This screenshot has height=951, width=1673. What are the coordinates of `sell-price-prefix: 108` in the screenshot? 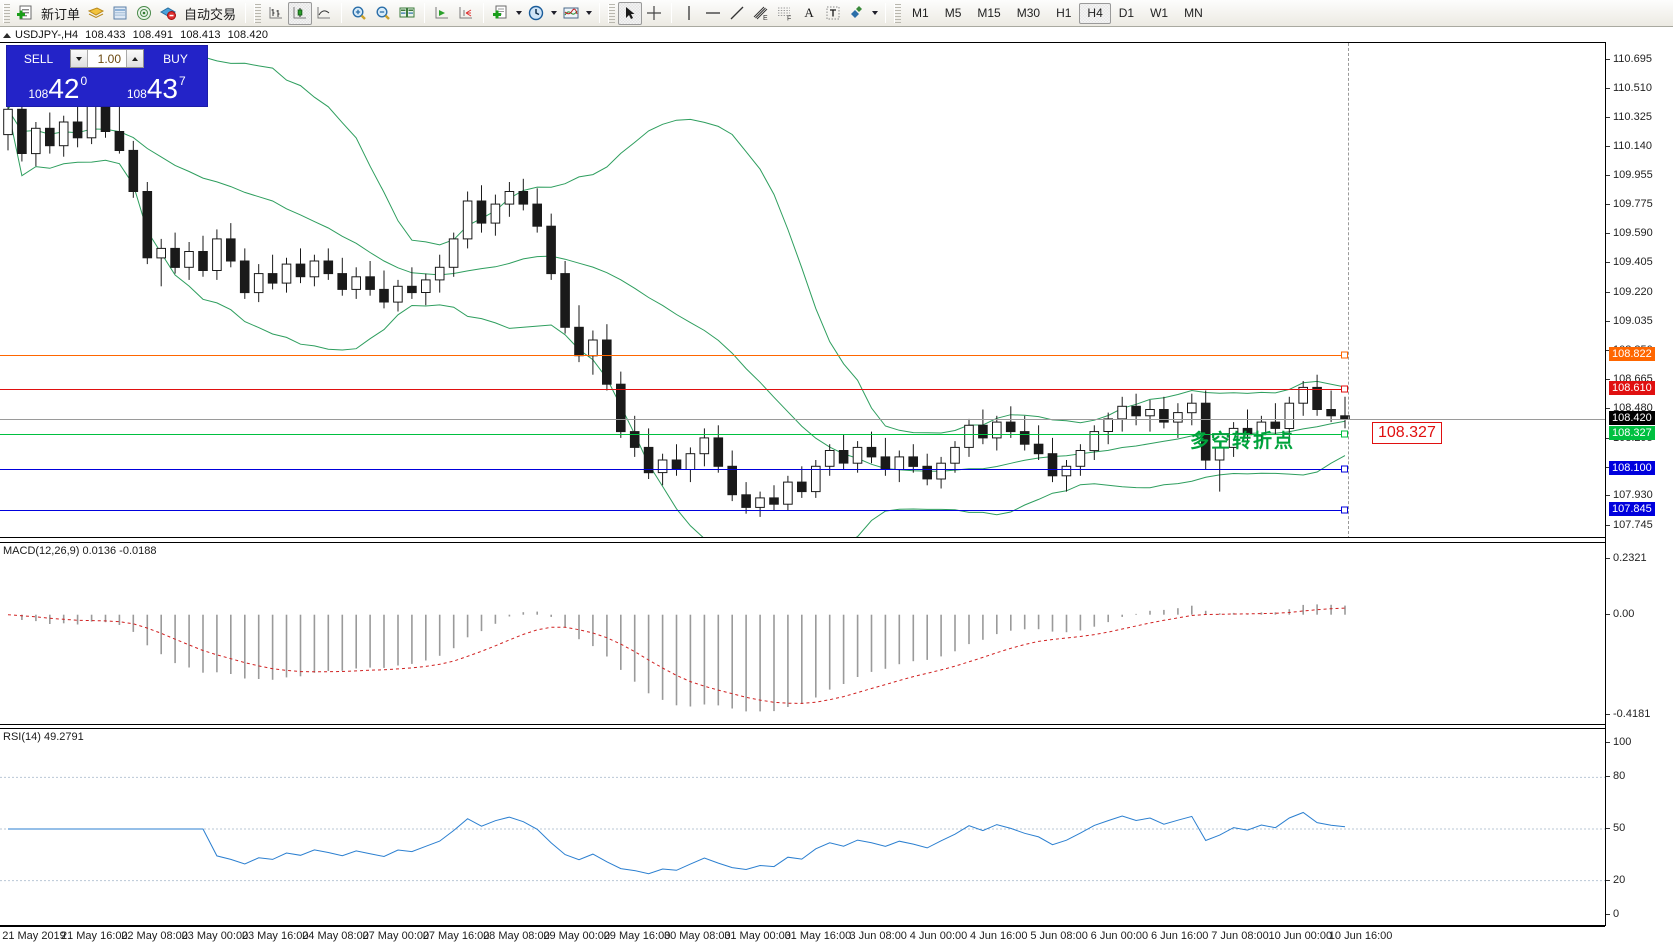 It's located at (38, 94).